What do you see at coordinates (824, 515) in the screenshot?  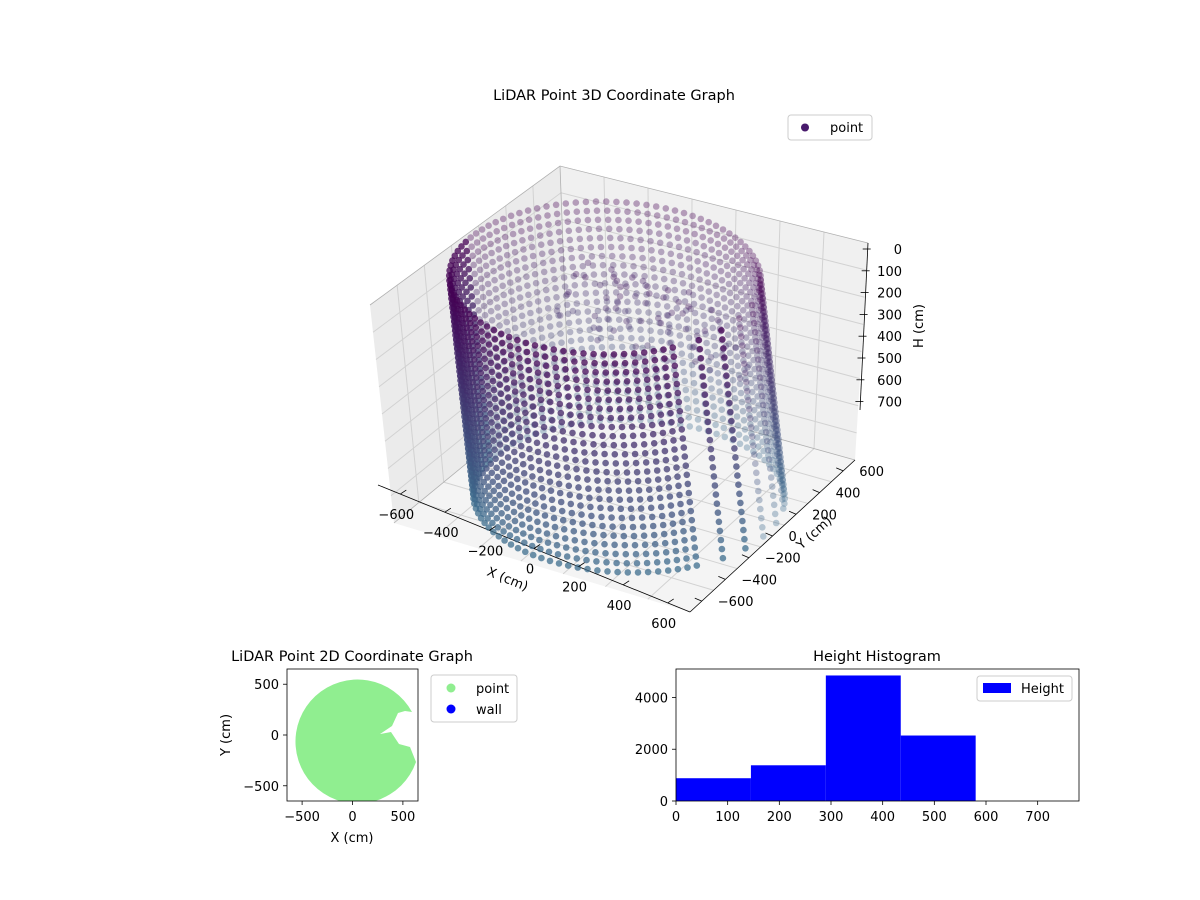 I see `y-tick-label-3d: 200` at bounding box center [824, 515].